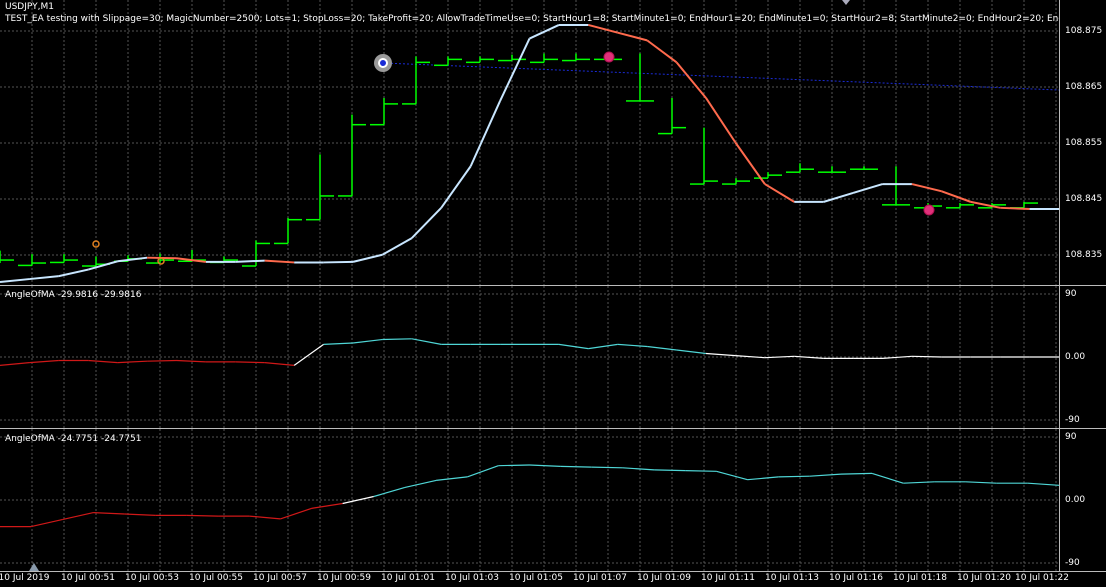 This screenshot has width=1106, height=587. What do you see at coordinates (1075, 500) in the screenshot?
I see `scale-label: 0.00` at bounding box center [1075, 500].